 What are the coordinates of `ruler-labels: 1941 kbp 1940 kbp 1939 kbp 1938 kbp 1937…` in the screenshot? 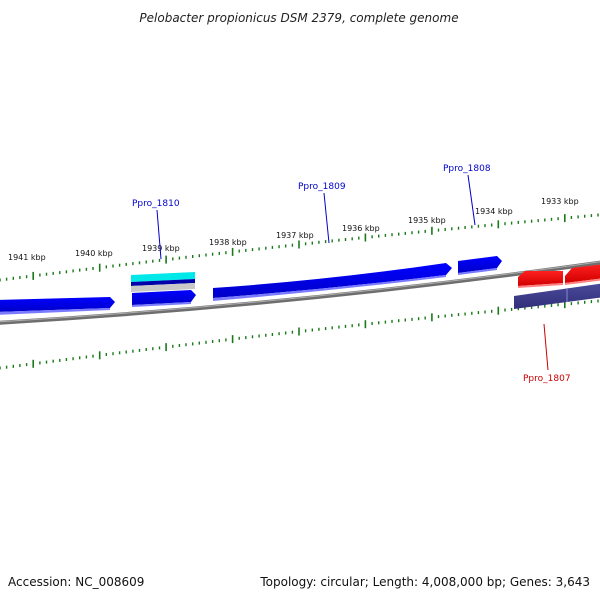 It's located at (293, 229).